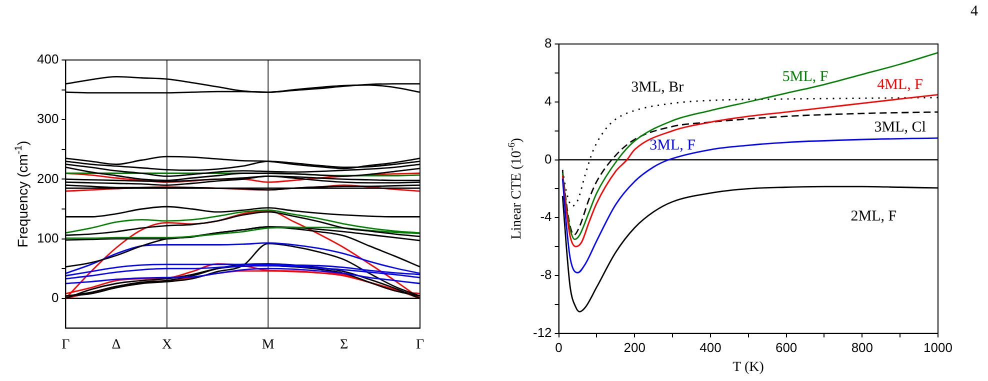 The width and height of the screenshot is (988, 381). What do you see at coordinates (47, 118) in the screenshot?
I see `y-tick-label: 300` at bounding box center [47, 118].